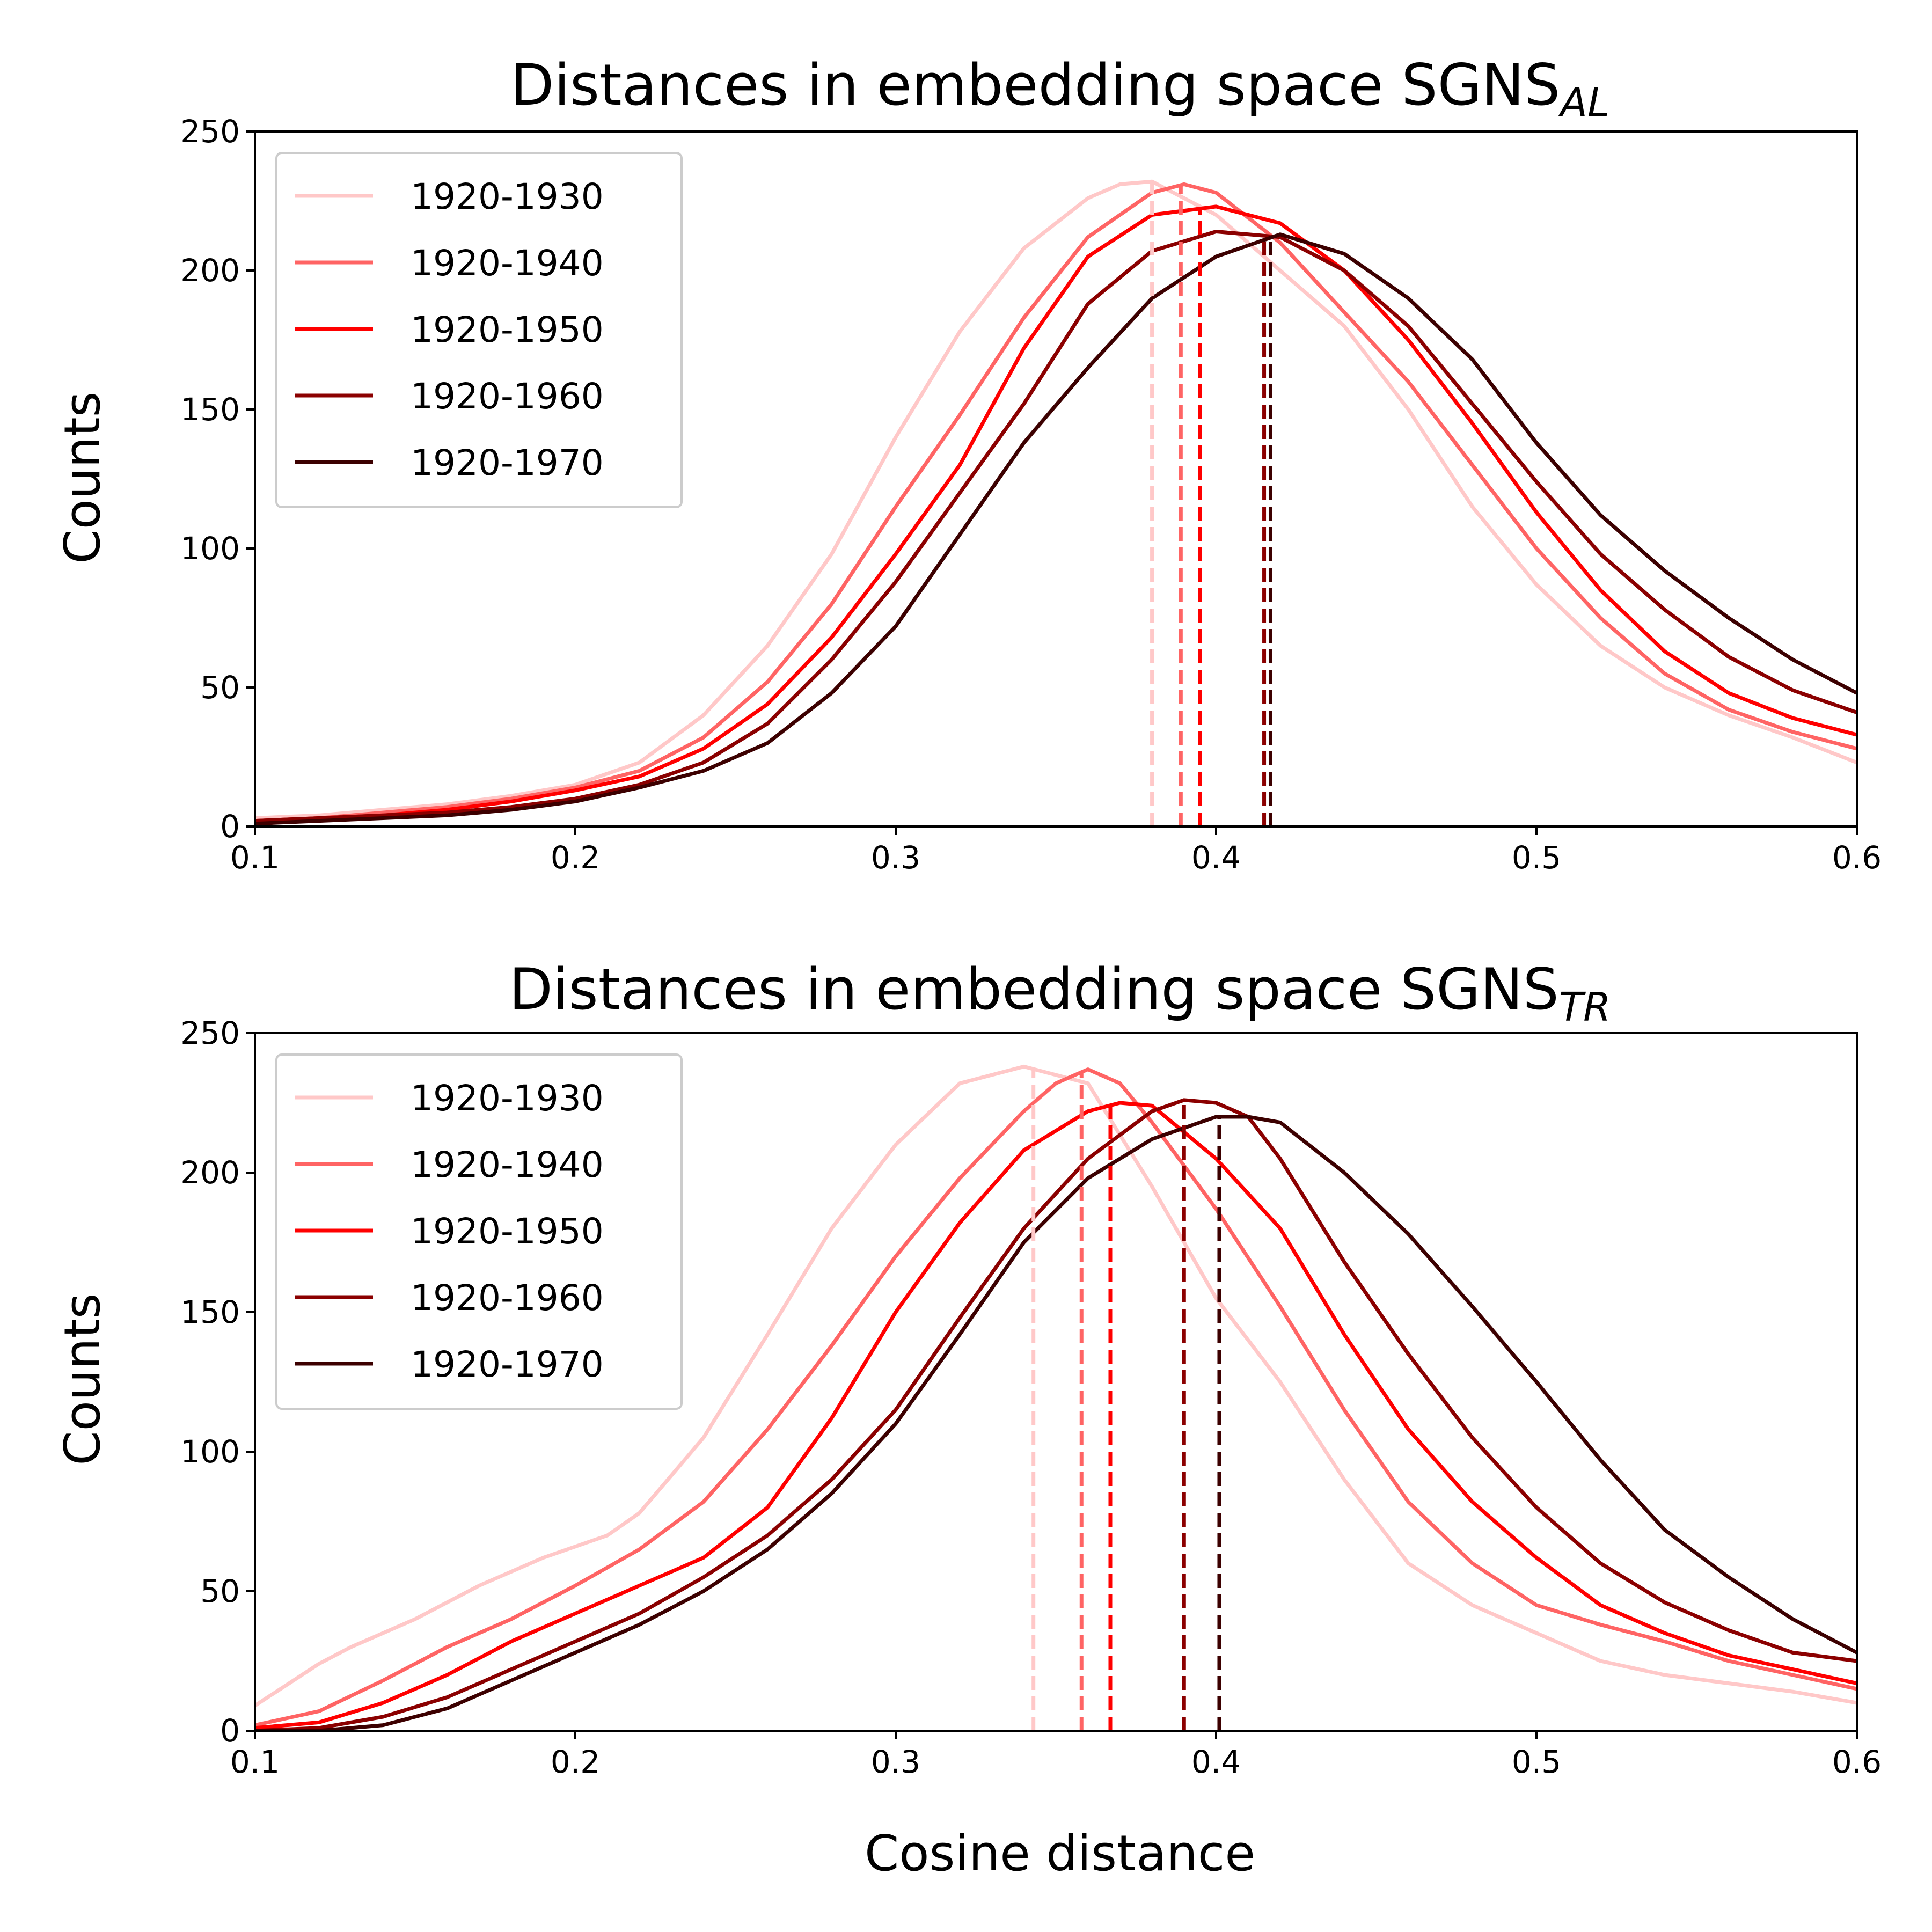  What do you see at coordinates (507, 196) in the screenshot?
I see `chart-top-legend-label-1: 1920-1930` at bounding box center [507, 196].